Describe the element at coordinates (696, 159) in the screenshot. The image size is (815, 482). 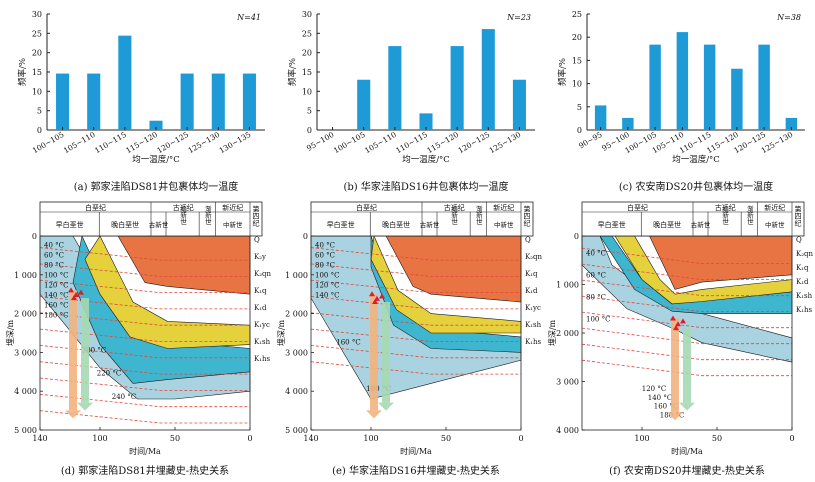
I see `x-axis-label: 均一温度/°C` at that location.